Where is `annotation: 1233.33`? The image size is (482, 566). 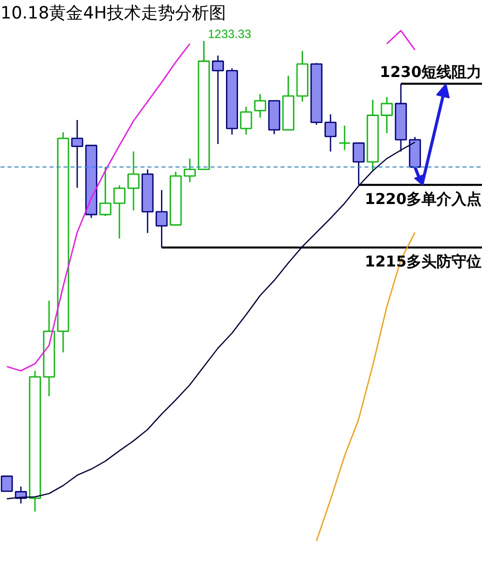
annotation: 1233.33 is located at coordinates (230, 33).